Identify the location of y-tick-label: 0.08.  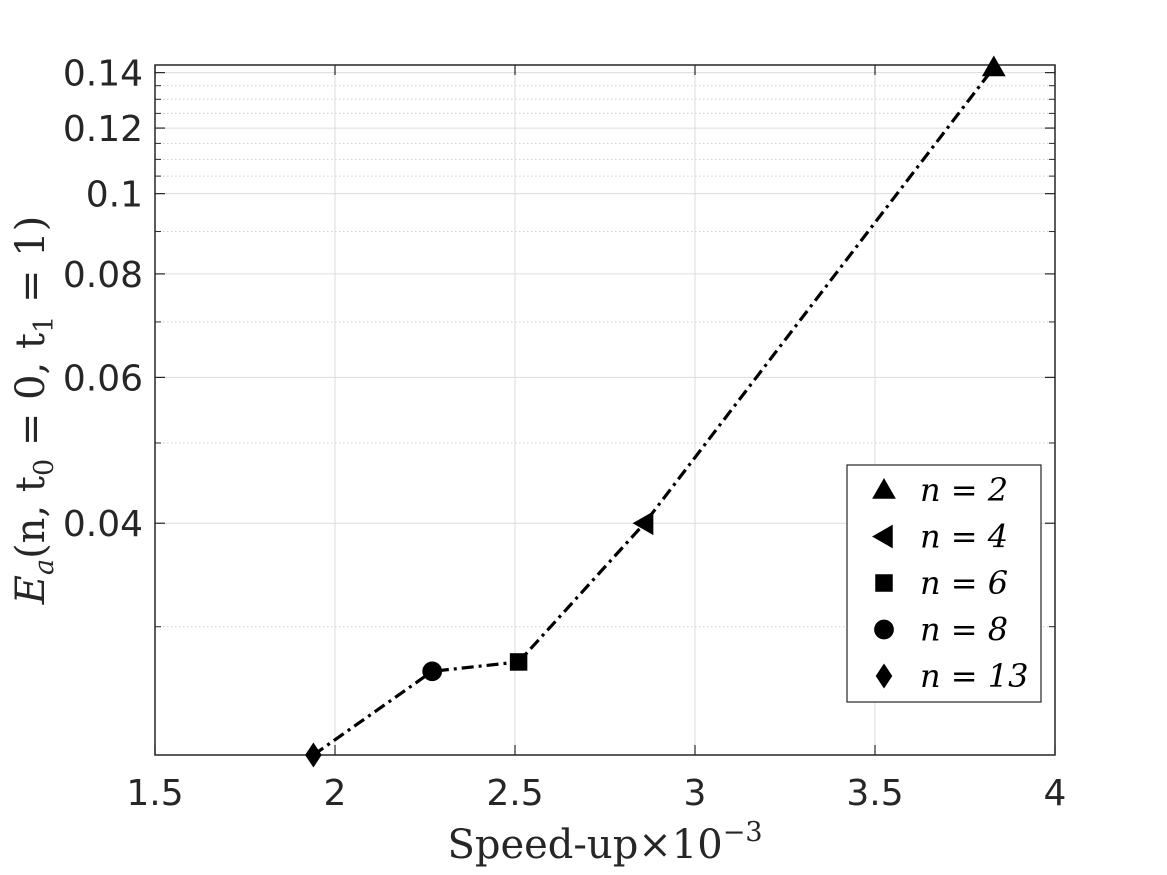
(103, 275).